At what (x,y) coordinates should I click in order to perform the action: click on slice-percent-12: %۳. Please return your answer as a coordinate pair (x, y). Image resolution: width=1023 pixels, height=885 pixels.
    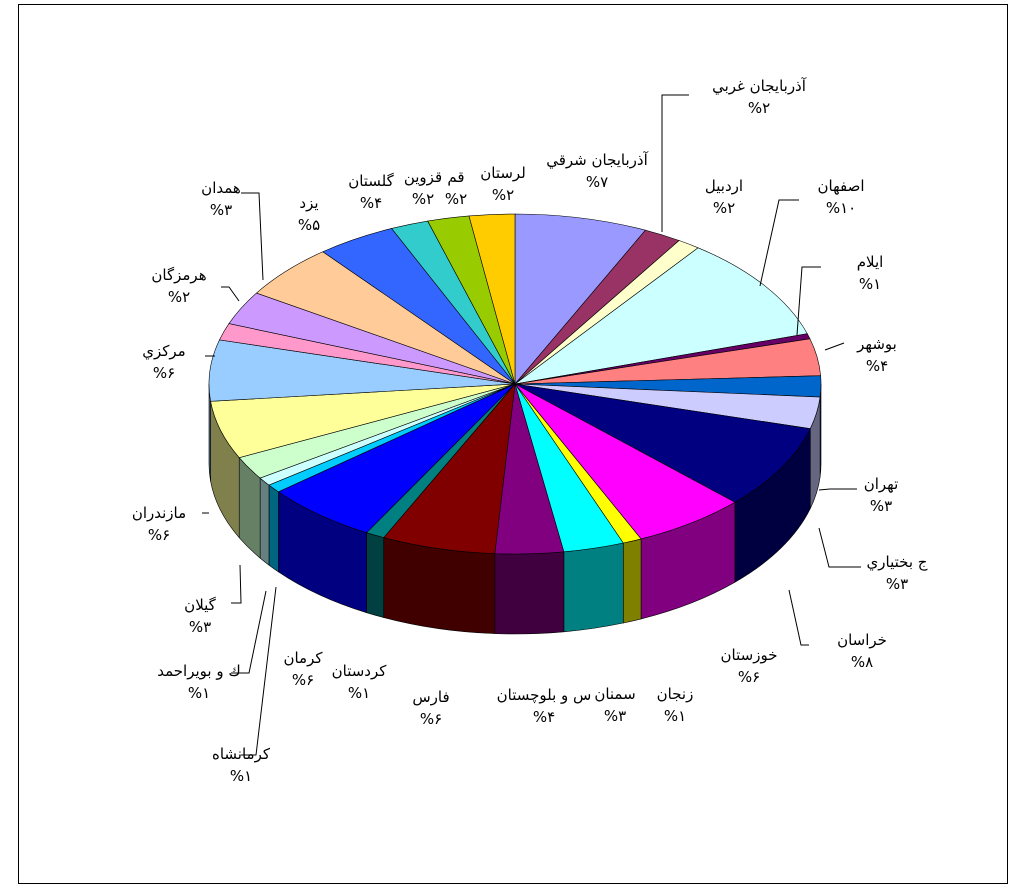
    Looking at the image, I should click on (615, 716).